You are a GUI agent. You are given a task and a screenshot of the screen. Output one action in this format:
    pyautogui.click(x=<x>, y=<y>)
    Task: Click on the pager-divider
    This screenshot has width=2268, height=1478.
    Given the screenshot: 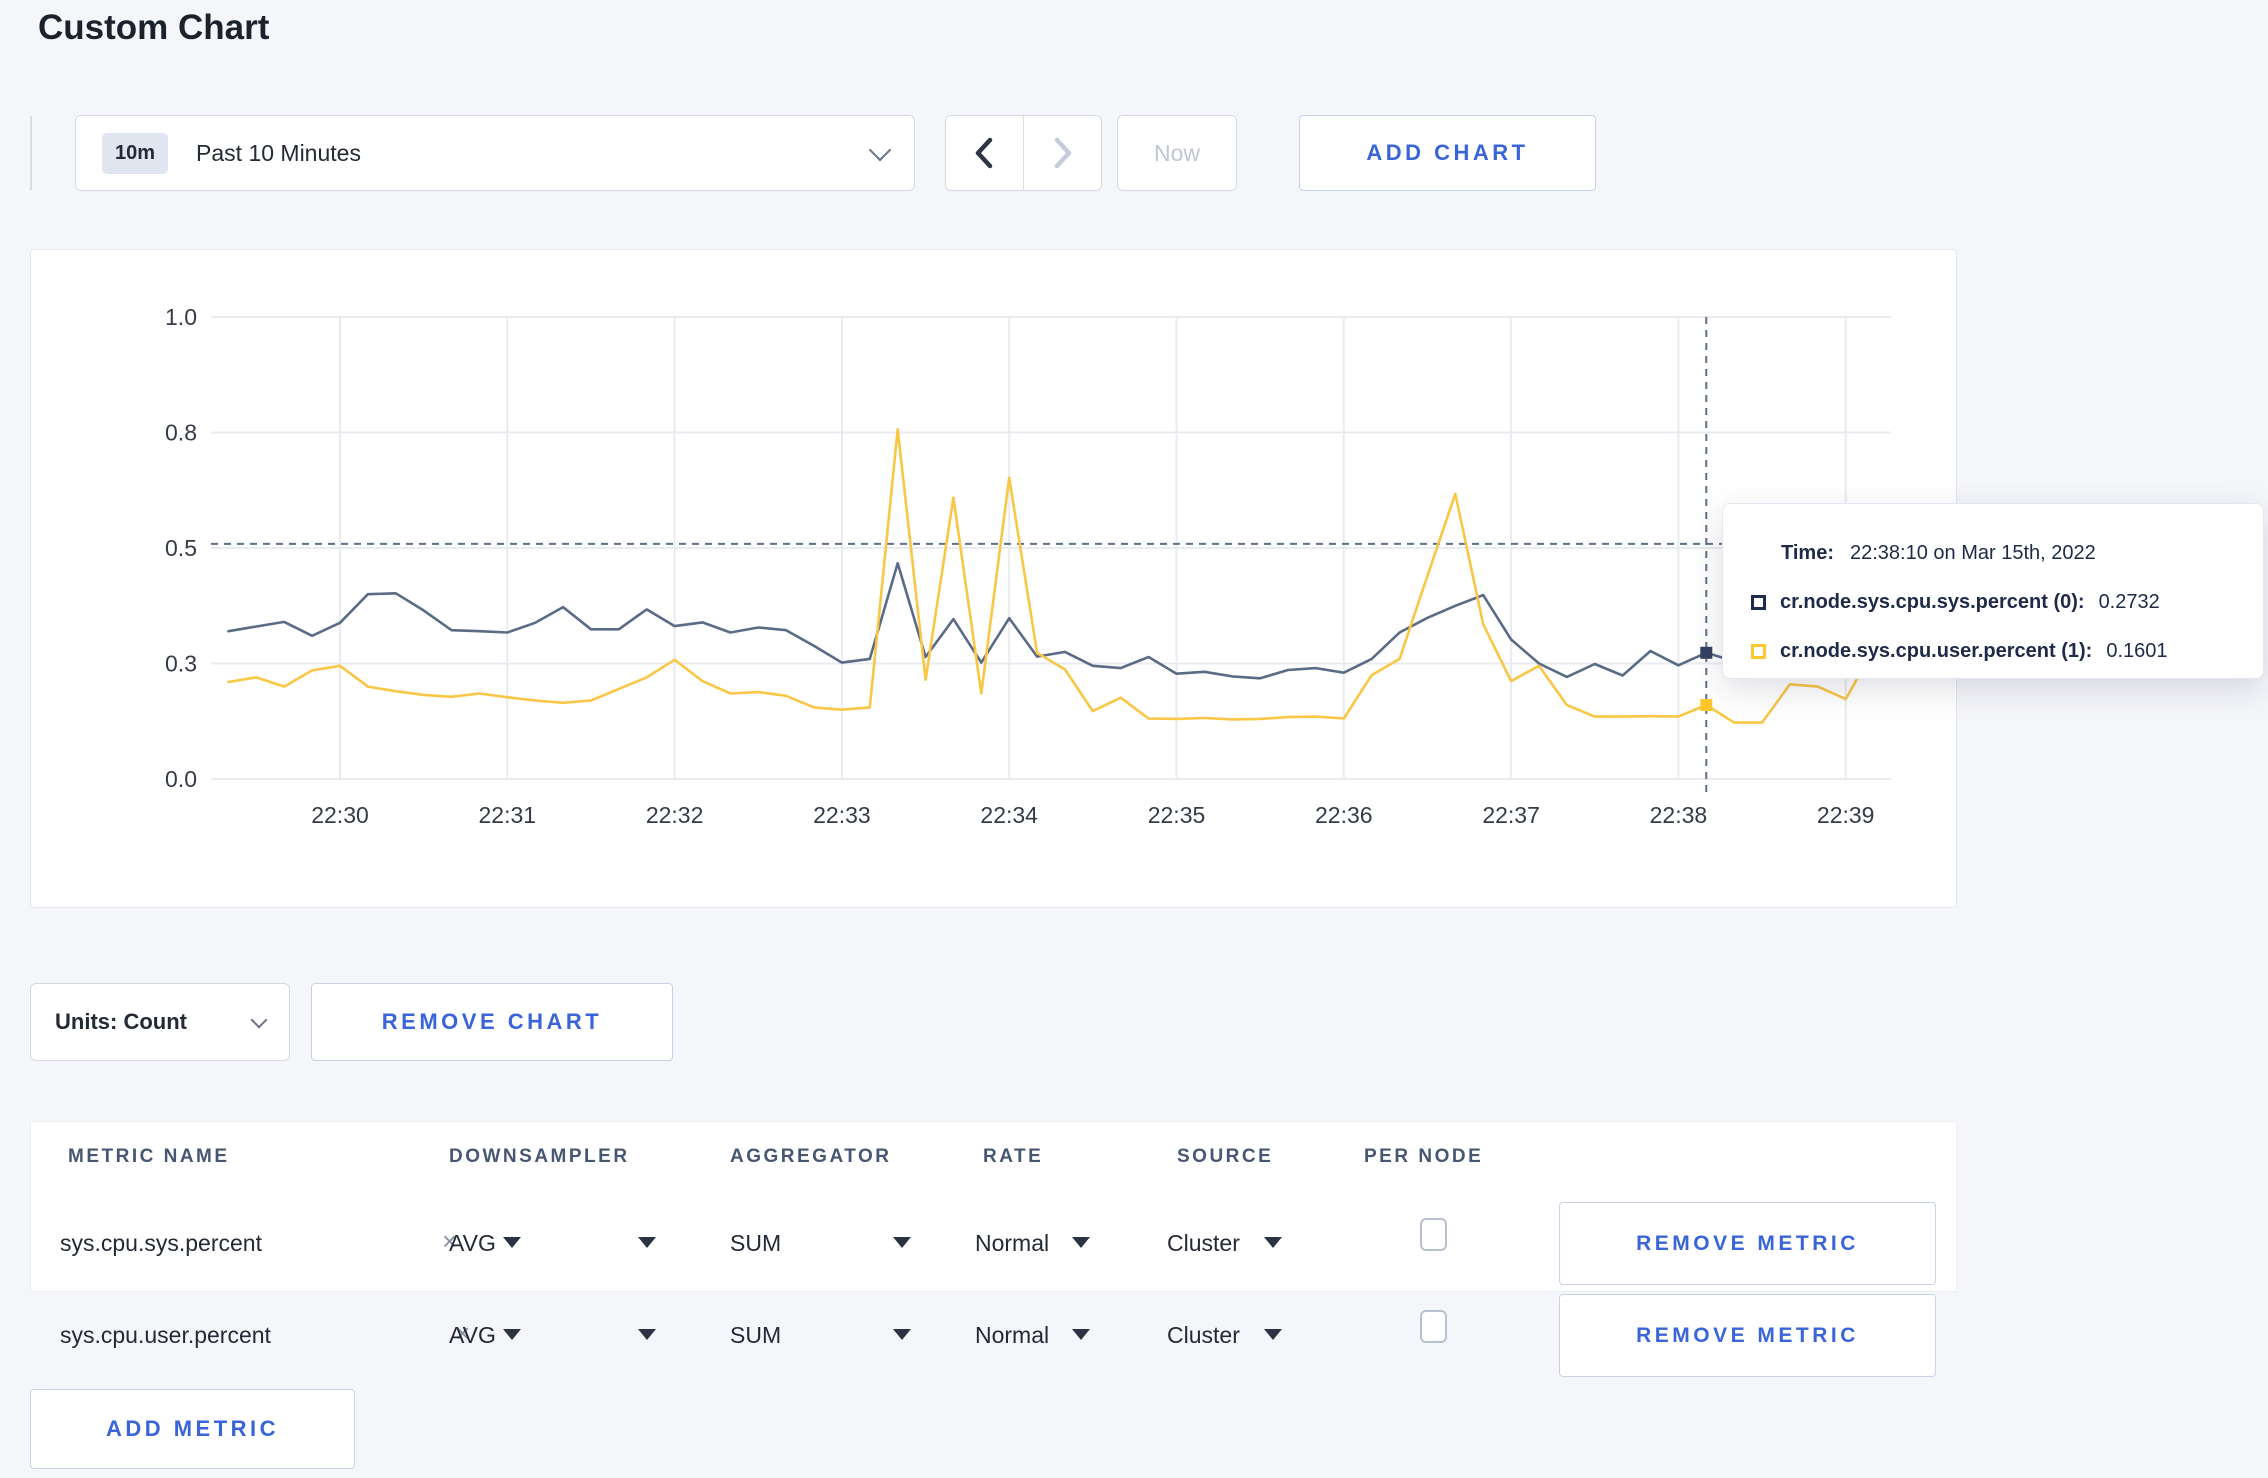 What is the action you would take?
    pyautogui.click(x=1023, y=153)
    